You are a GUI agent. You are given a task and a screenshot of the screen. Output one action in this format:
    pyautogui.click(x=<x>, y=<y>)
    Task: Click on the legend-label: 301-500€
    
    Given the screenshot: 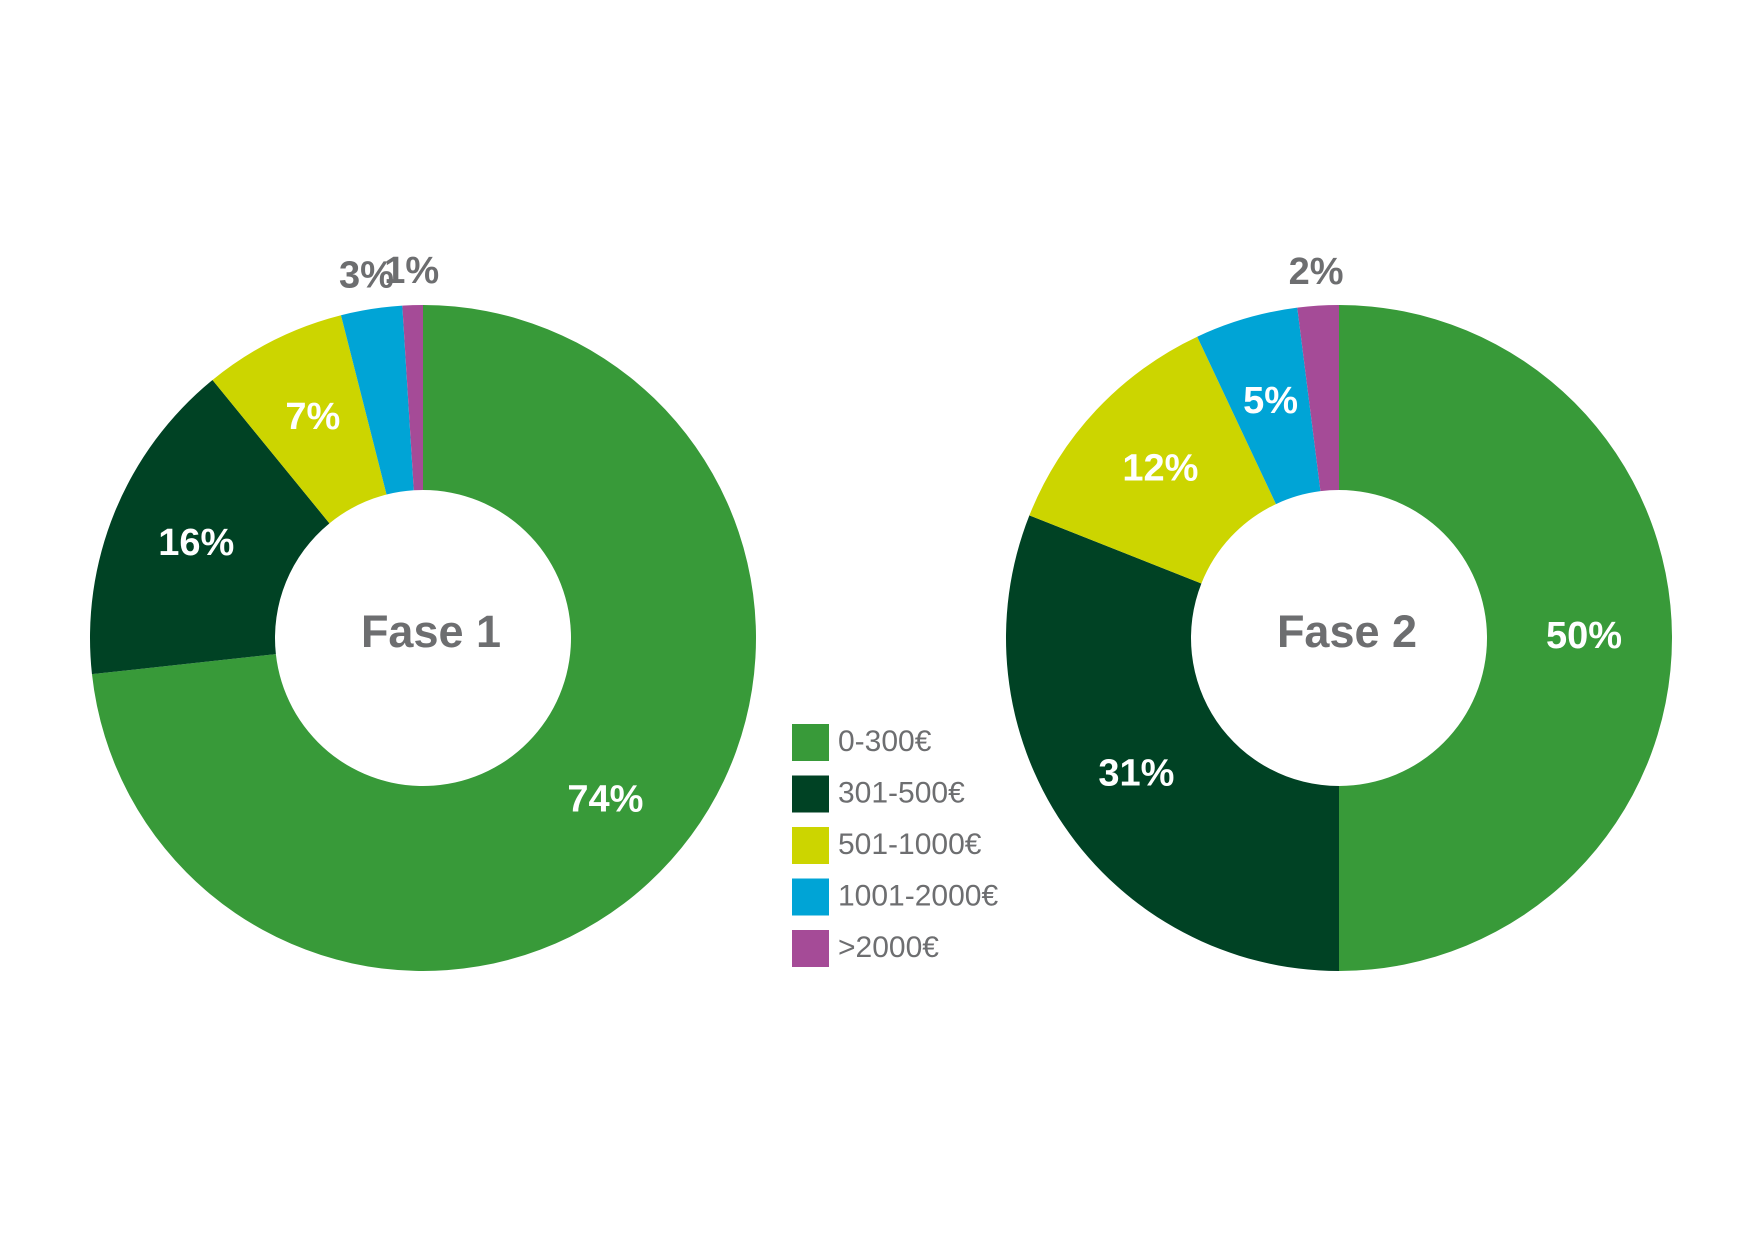 What is the action you would take?
    pyautogui.click(x=901, y=792)
    